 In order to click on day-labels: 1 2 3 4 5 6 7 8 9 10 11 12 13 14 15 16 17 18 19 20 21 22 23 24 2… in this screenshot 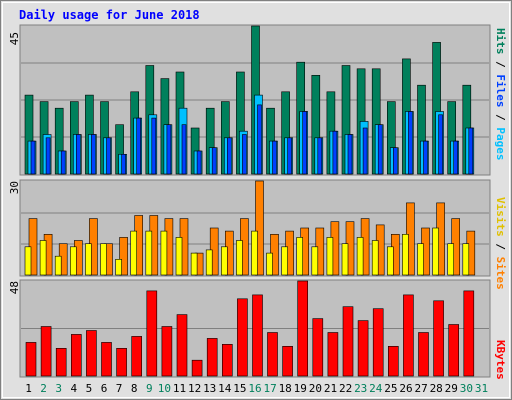, I will do `click(256, 388)`.